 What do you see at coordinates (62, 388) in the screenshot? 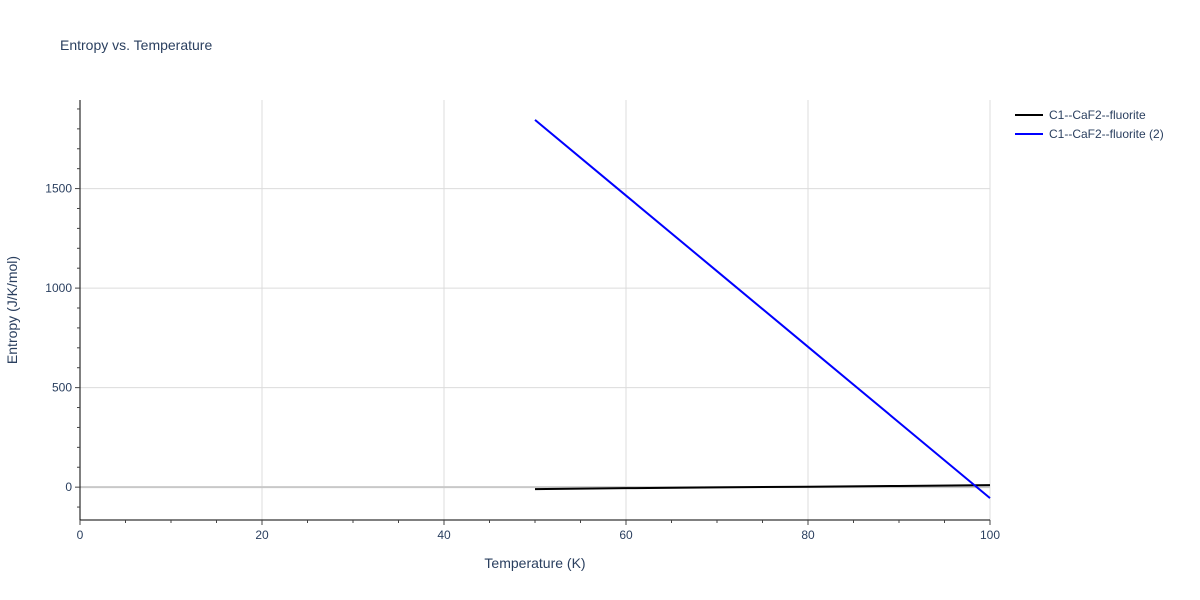
I see `y-tick-label: 500` at bounding box center [62, 388].